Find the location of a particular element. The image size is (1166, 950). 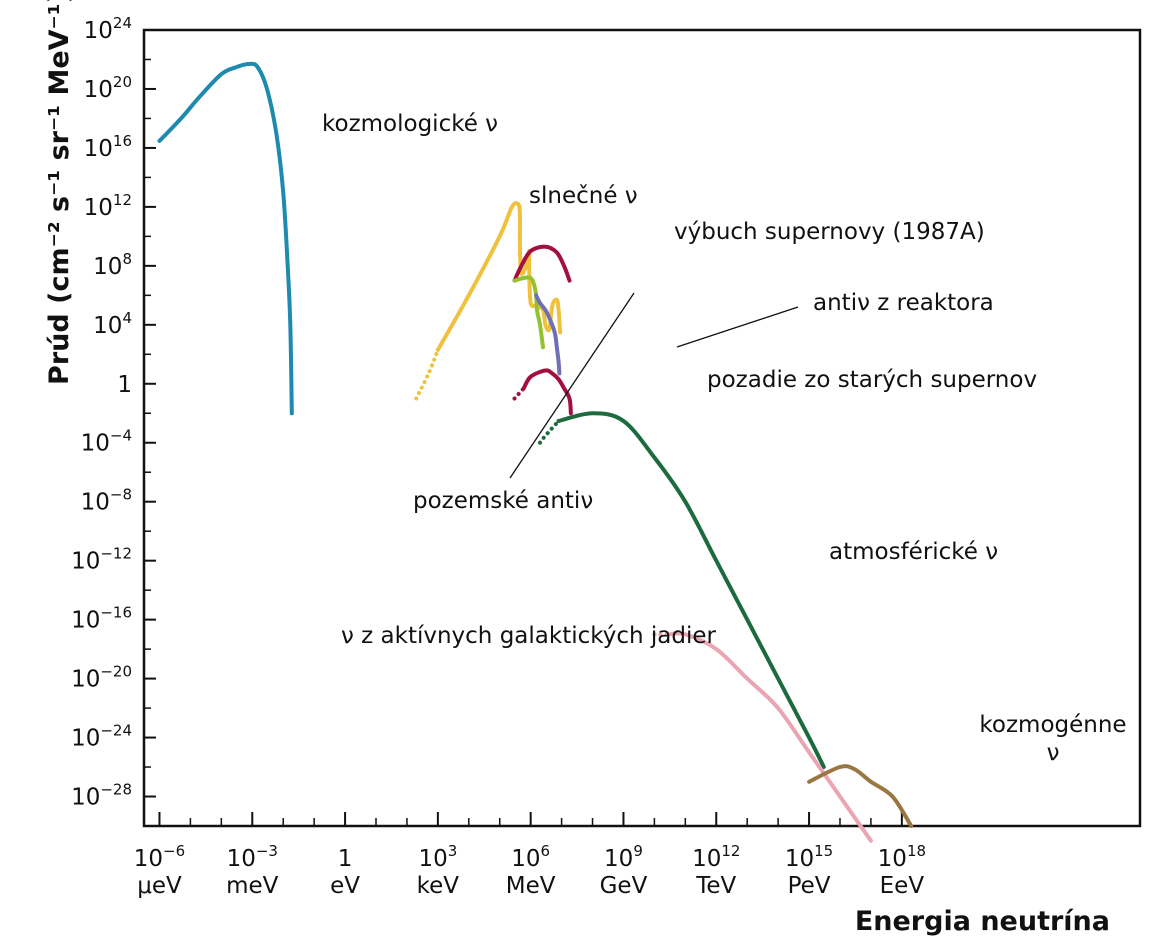

label-relic-supernova: pozadie zo starých supernov is located at coordinates (872, 380).